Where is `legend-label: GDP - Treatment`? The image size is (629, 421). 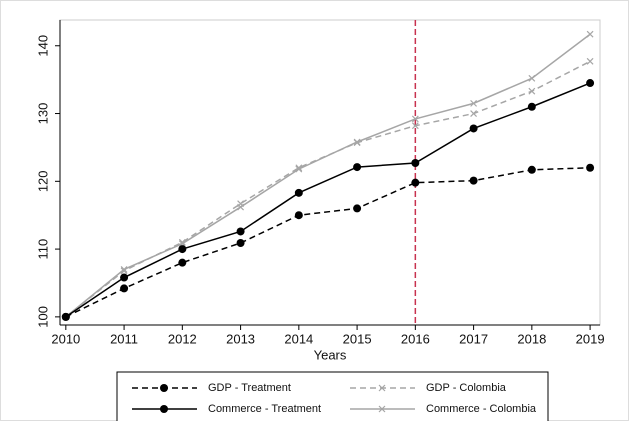
legend-label: GDP - Treatment is located at coordinates (249, 388).